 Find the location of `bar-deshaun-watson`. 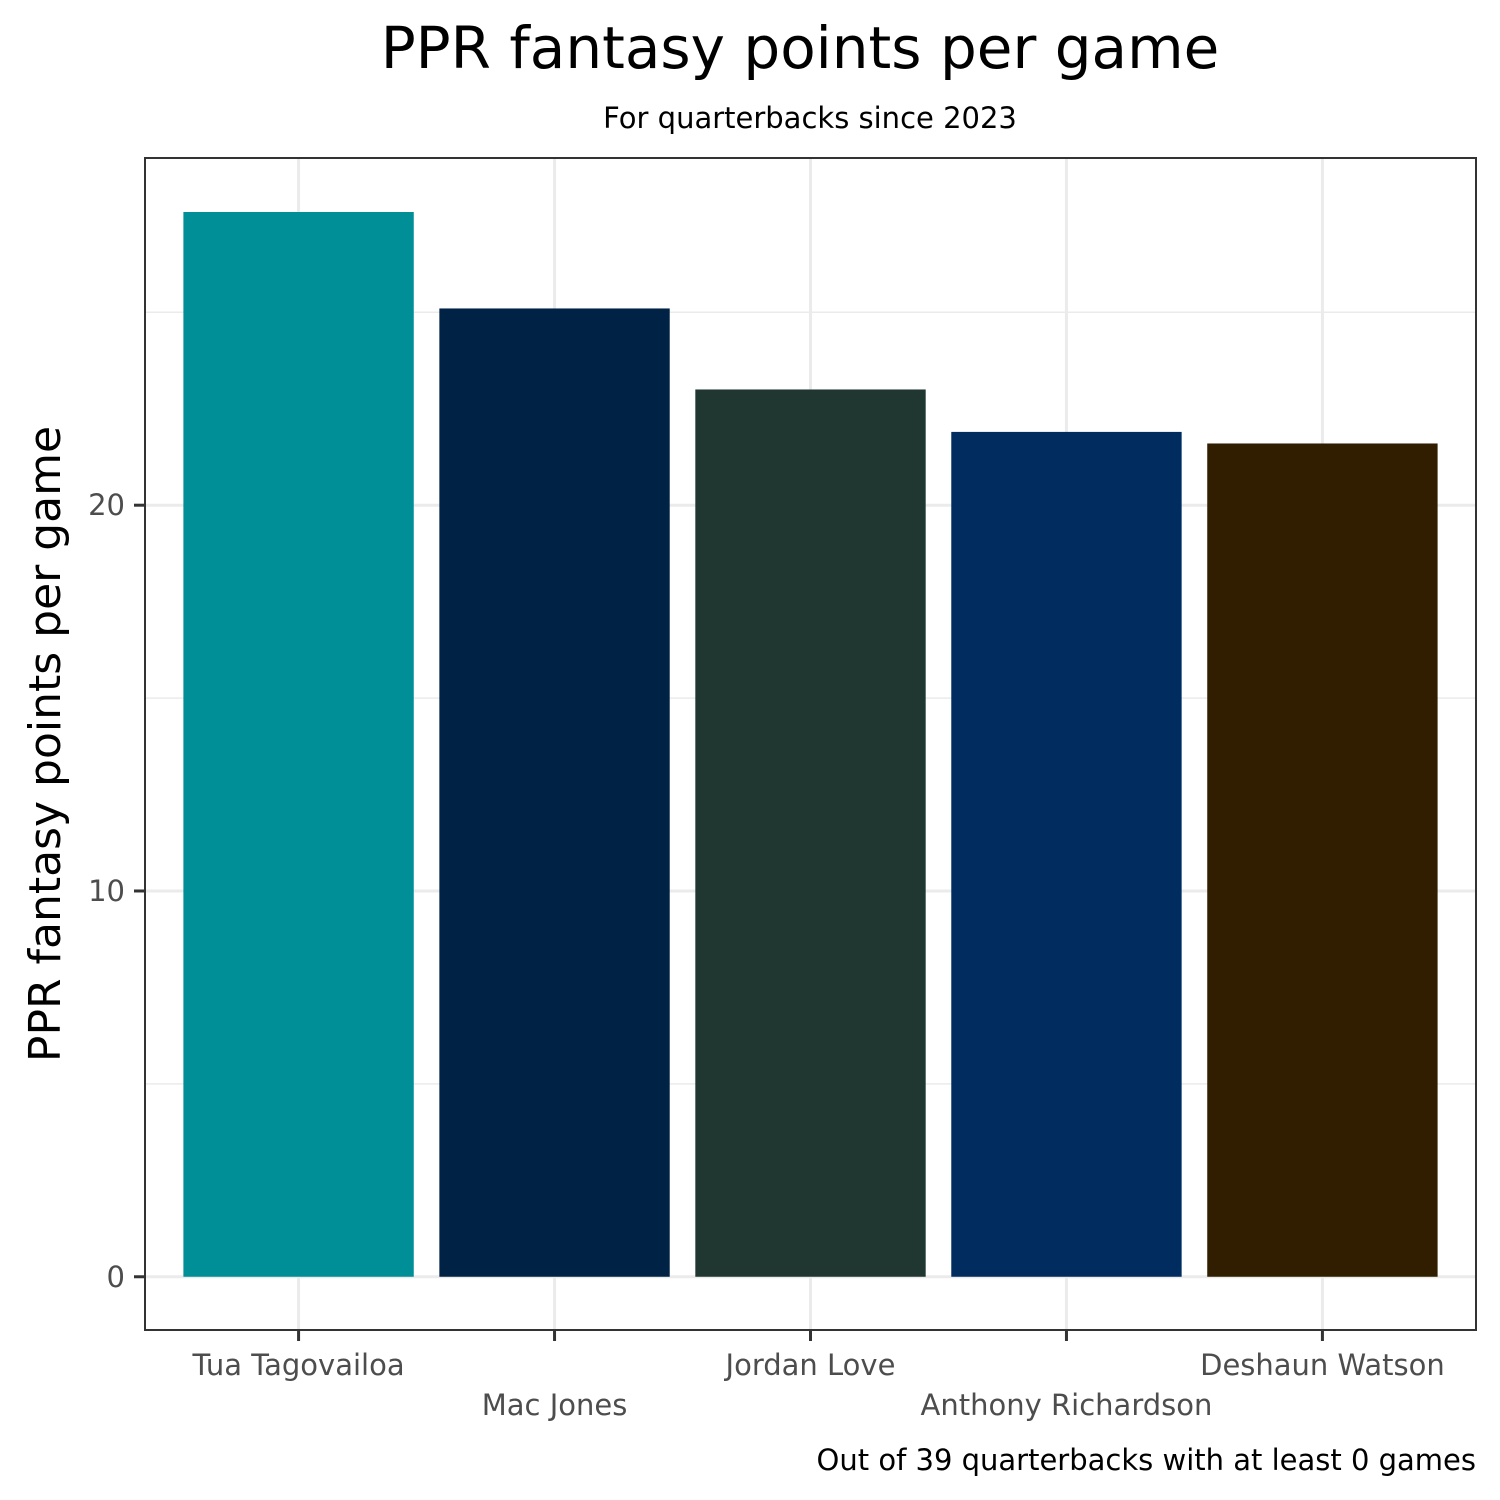

bar-deshaun-watson is located at coordinates (1322, 860).